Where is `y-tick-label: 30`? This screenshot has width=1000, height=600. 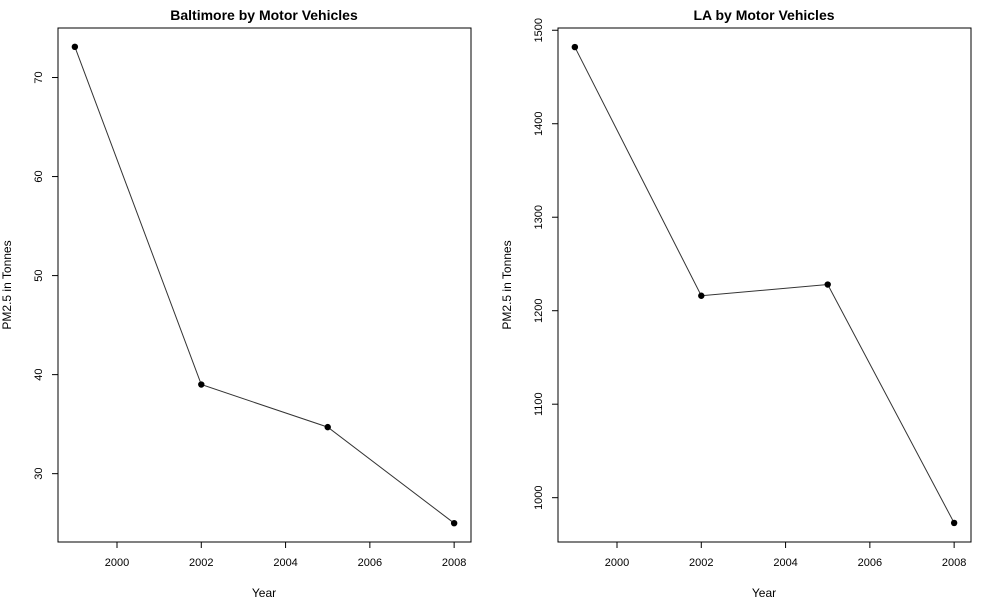
y-tick-label: 30 is located at coordinates (39, 474).